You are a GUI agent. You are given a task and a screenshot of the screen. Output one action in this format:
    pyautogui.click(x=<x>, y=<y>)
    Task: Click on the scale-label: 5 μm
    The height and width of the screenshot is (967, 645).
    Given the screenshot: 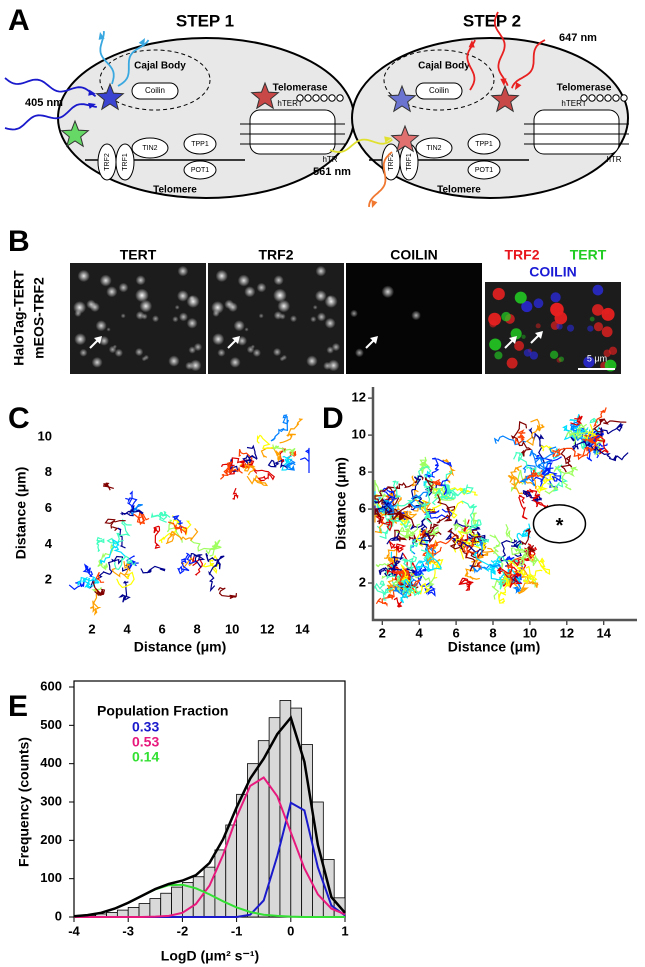 What is the action you would take?
    pyautogui.click(x=597, y=358)
    